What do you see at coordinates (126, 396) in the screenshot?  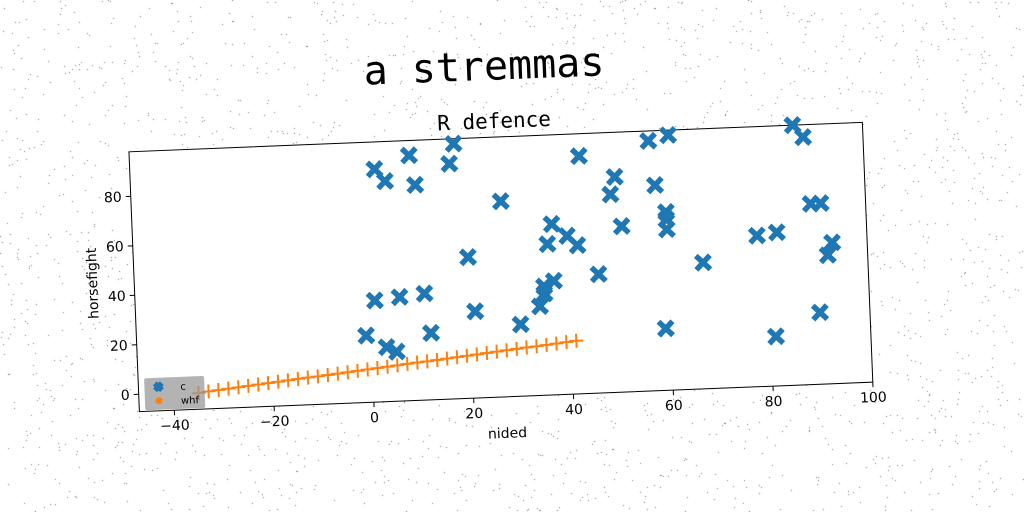 I see `y-tick-label: 0` at bounding box center [126, 396].